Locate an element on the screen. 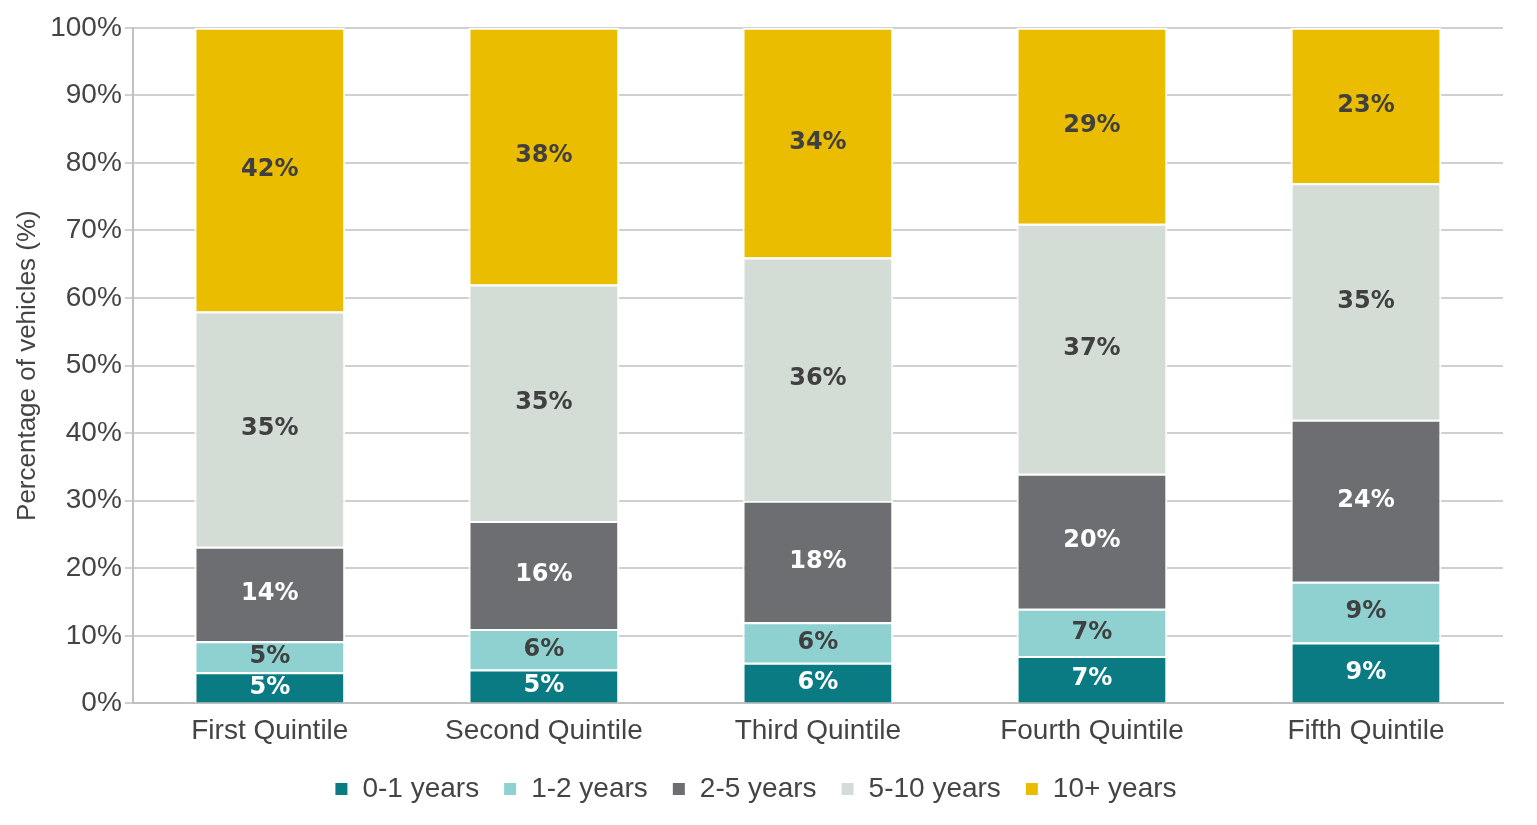  legend-label: 0-1 years is located at coordinates (421, 787).